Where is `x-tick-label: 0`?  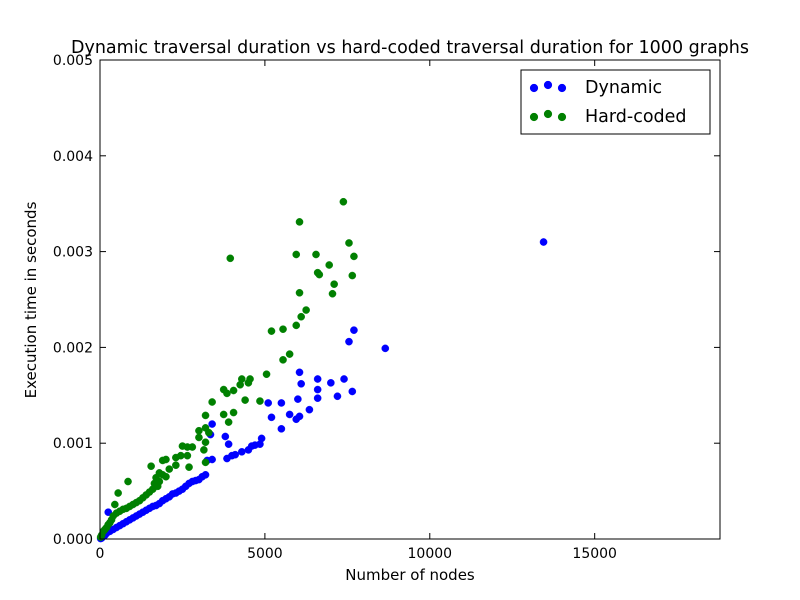
x-tick-label: 0 is located at coordinates (100, 554).